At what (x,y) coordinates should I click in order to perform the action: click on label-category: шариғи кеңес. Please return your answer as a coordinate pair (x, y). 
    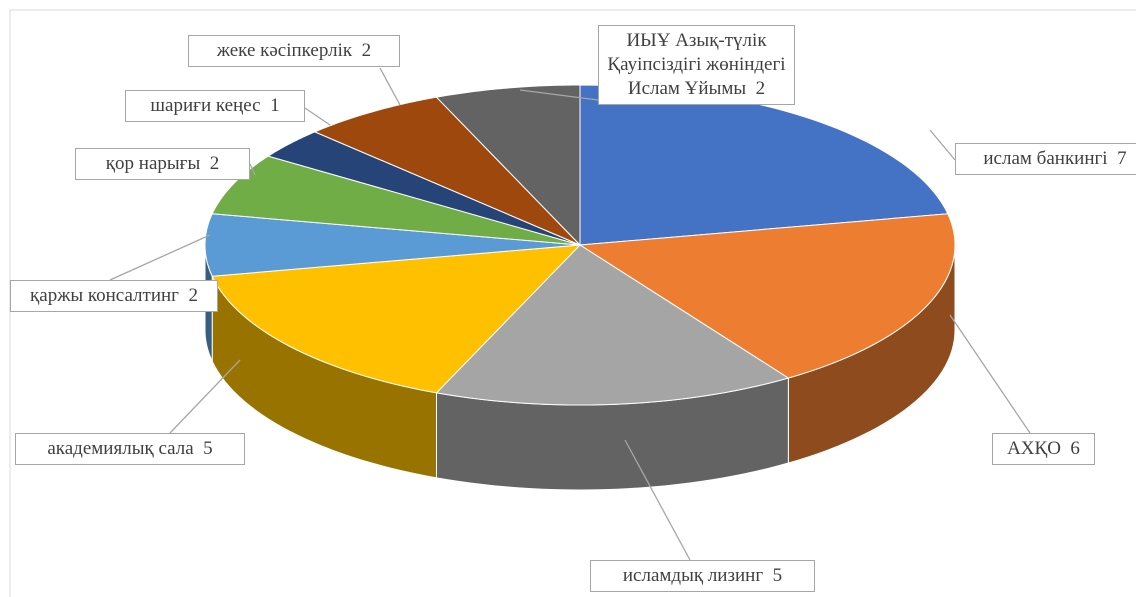
    Looking at the image, I should click on (205, 105).